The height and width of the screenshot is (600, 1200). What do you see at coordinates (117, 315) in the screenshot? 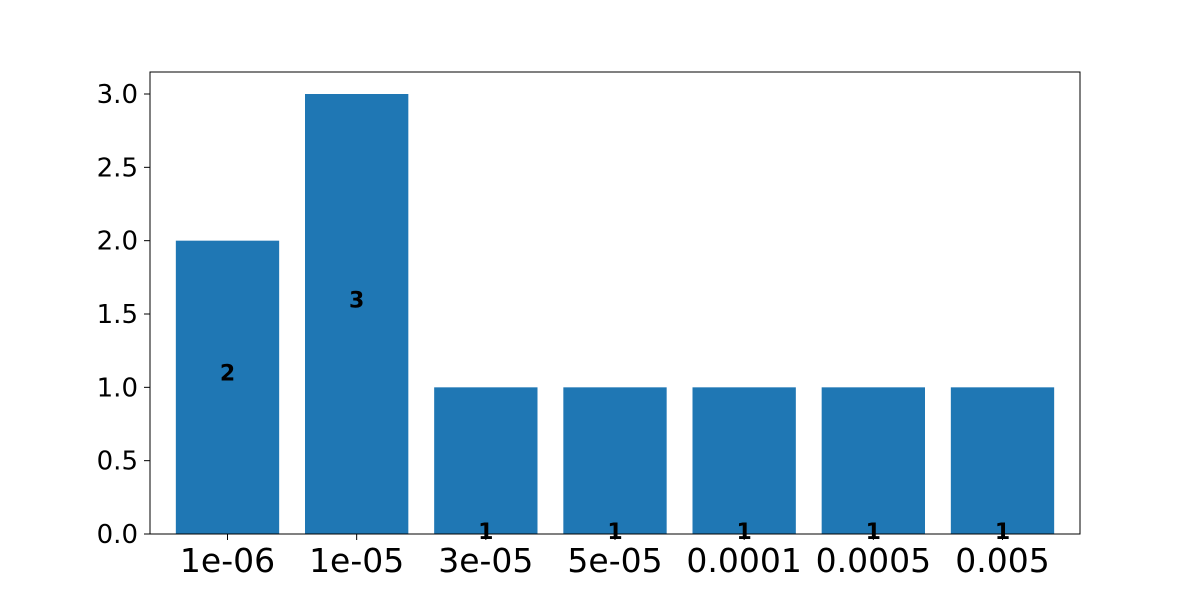
I see `y-tick-label: 1.5` at bounding box center [117, 315].